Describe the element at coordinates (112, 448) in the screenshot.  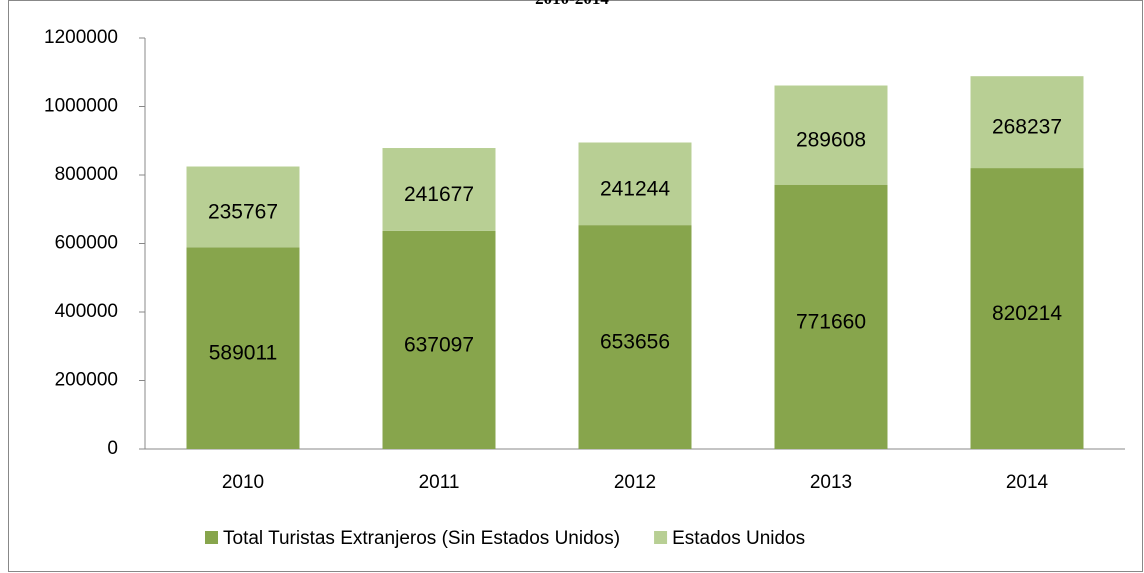
I see `y-tick-label: 0` at that location.